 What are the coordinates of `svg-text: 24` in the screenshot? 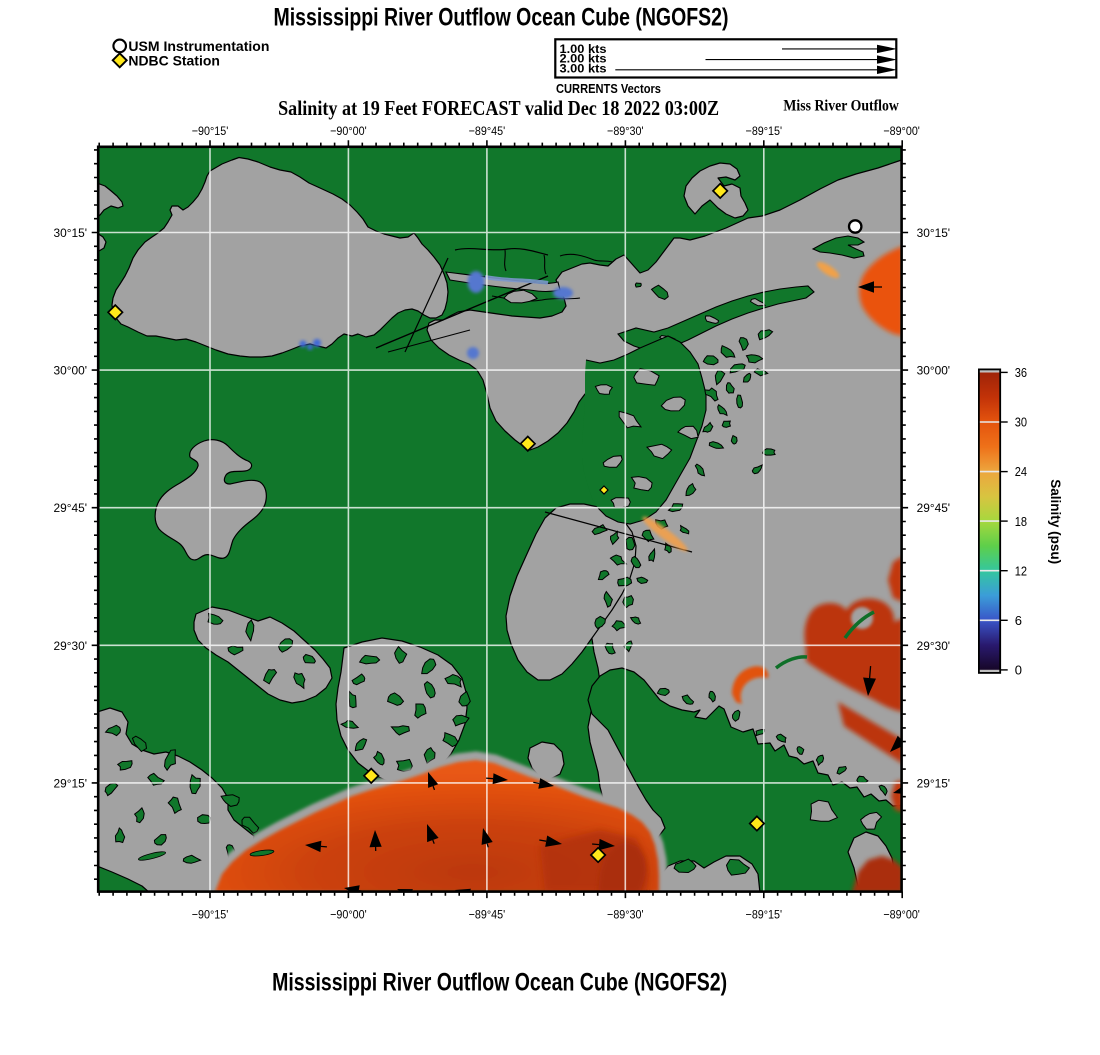 It's located at (1021, 471).